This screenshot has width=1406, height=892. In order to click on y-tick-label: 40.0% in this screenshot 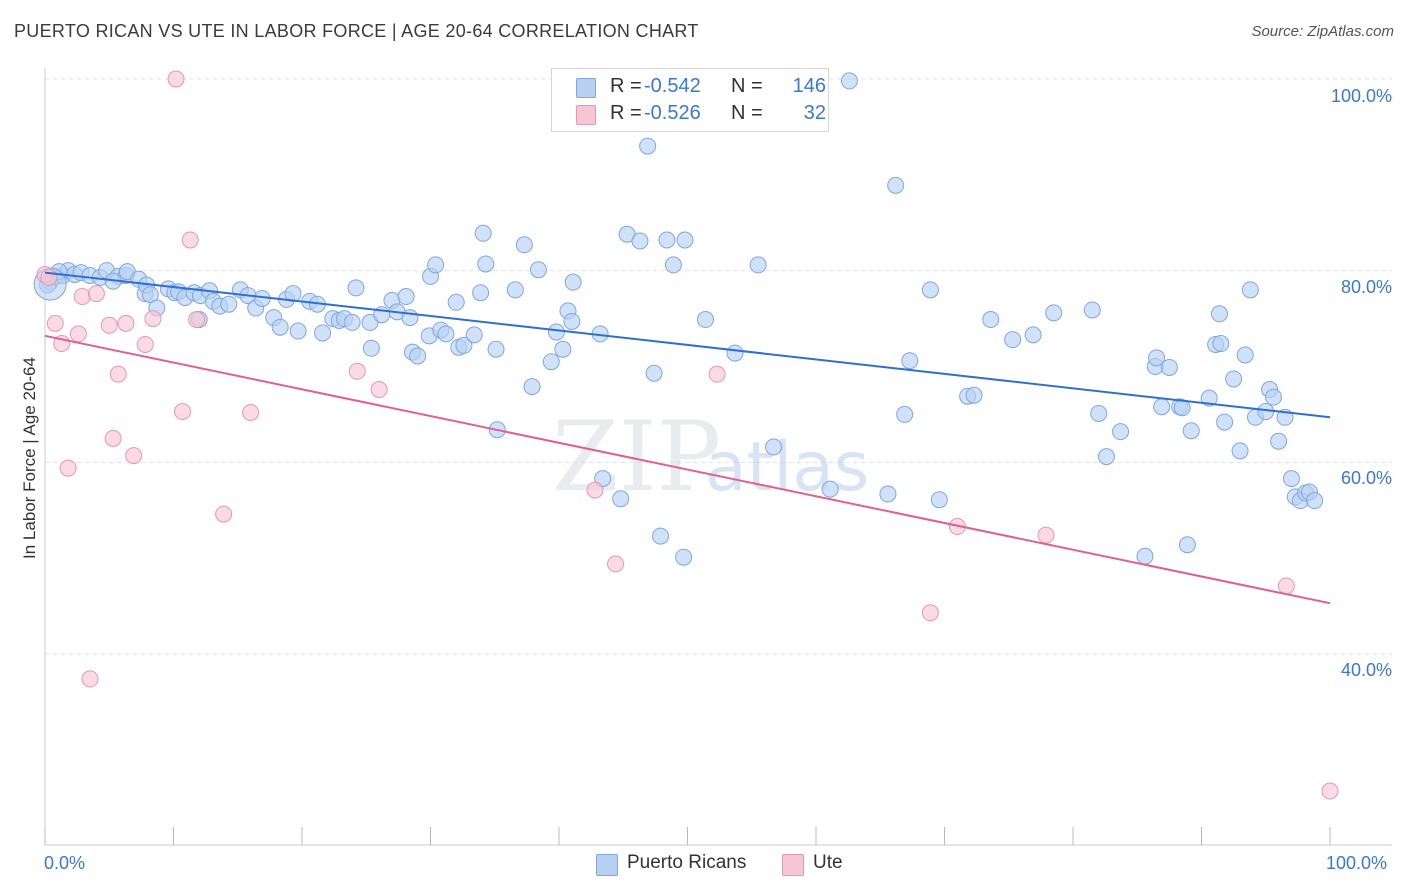, I will do `click(1366, 670)`.